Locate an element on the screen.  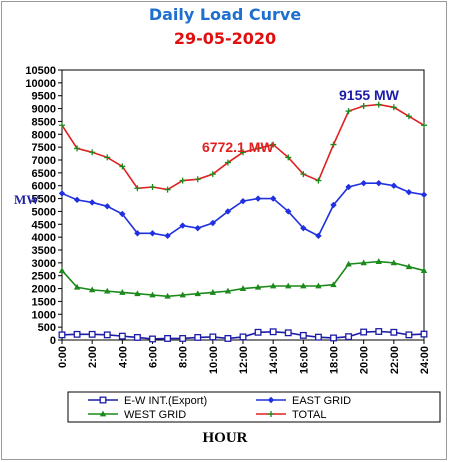
y-tick-label: 6500 is located at coordinates (44, 174).